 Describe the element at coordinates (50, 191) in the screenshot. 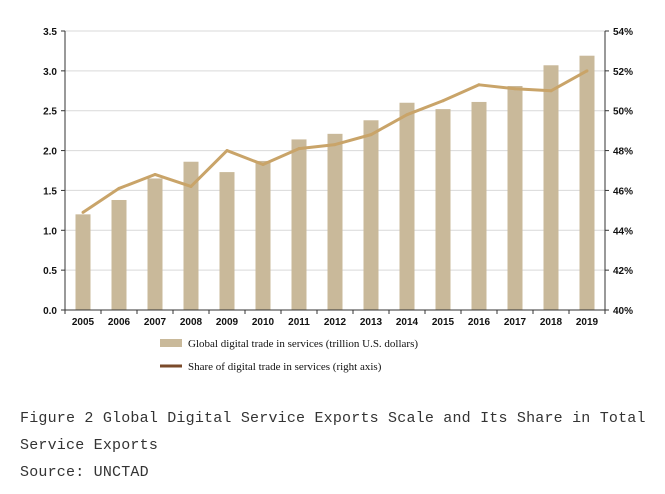

I see `left-tick-label: 1.5` at that location.